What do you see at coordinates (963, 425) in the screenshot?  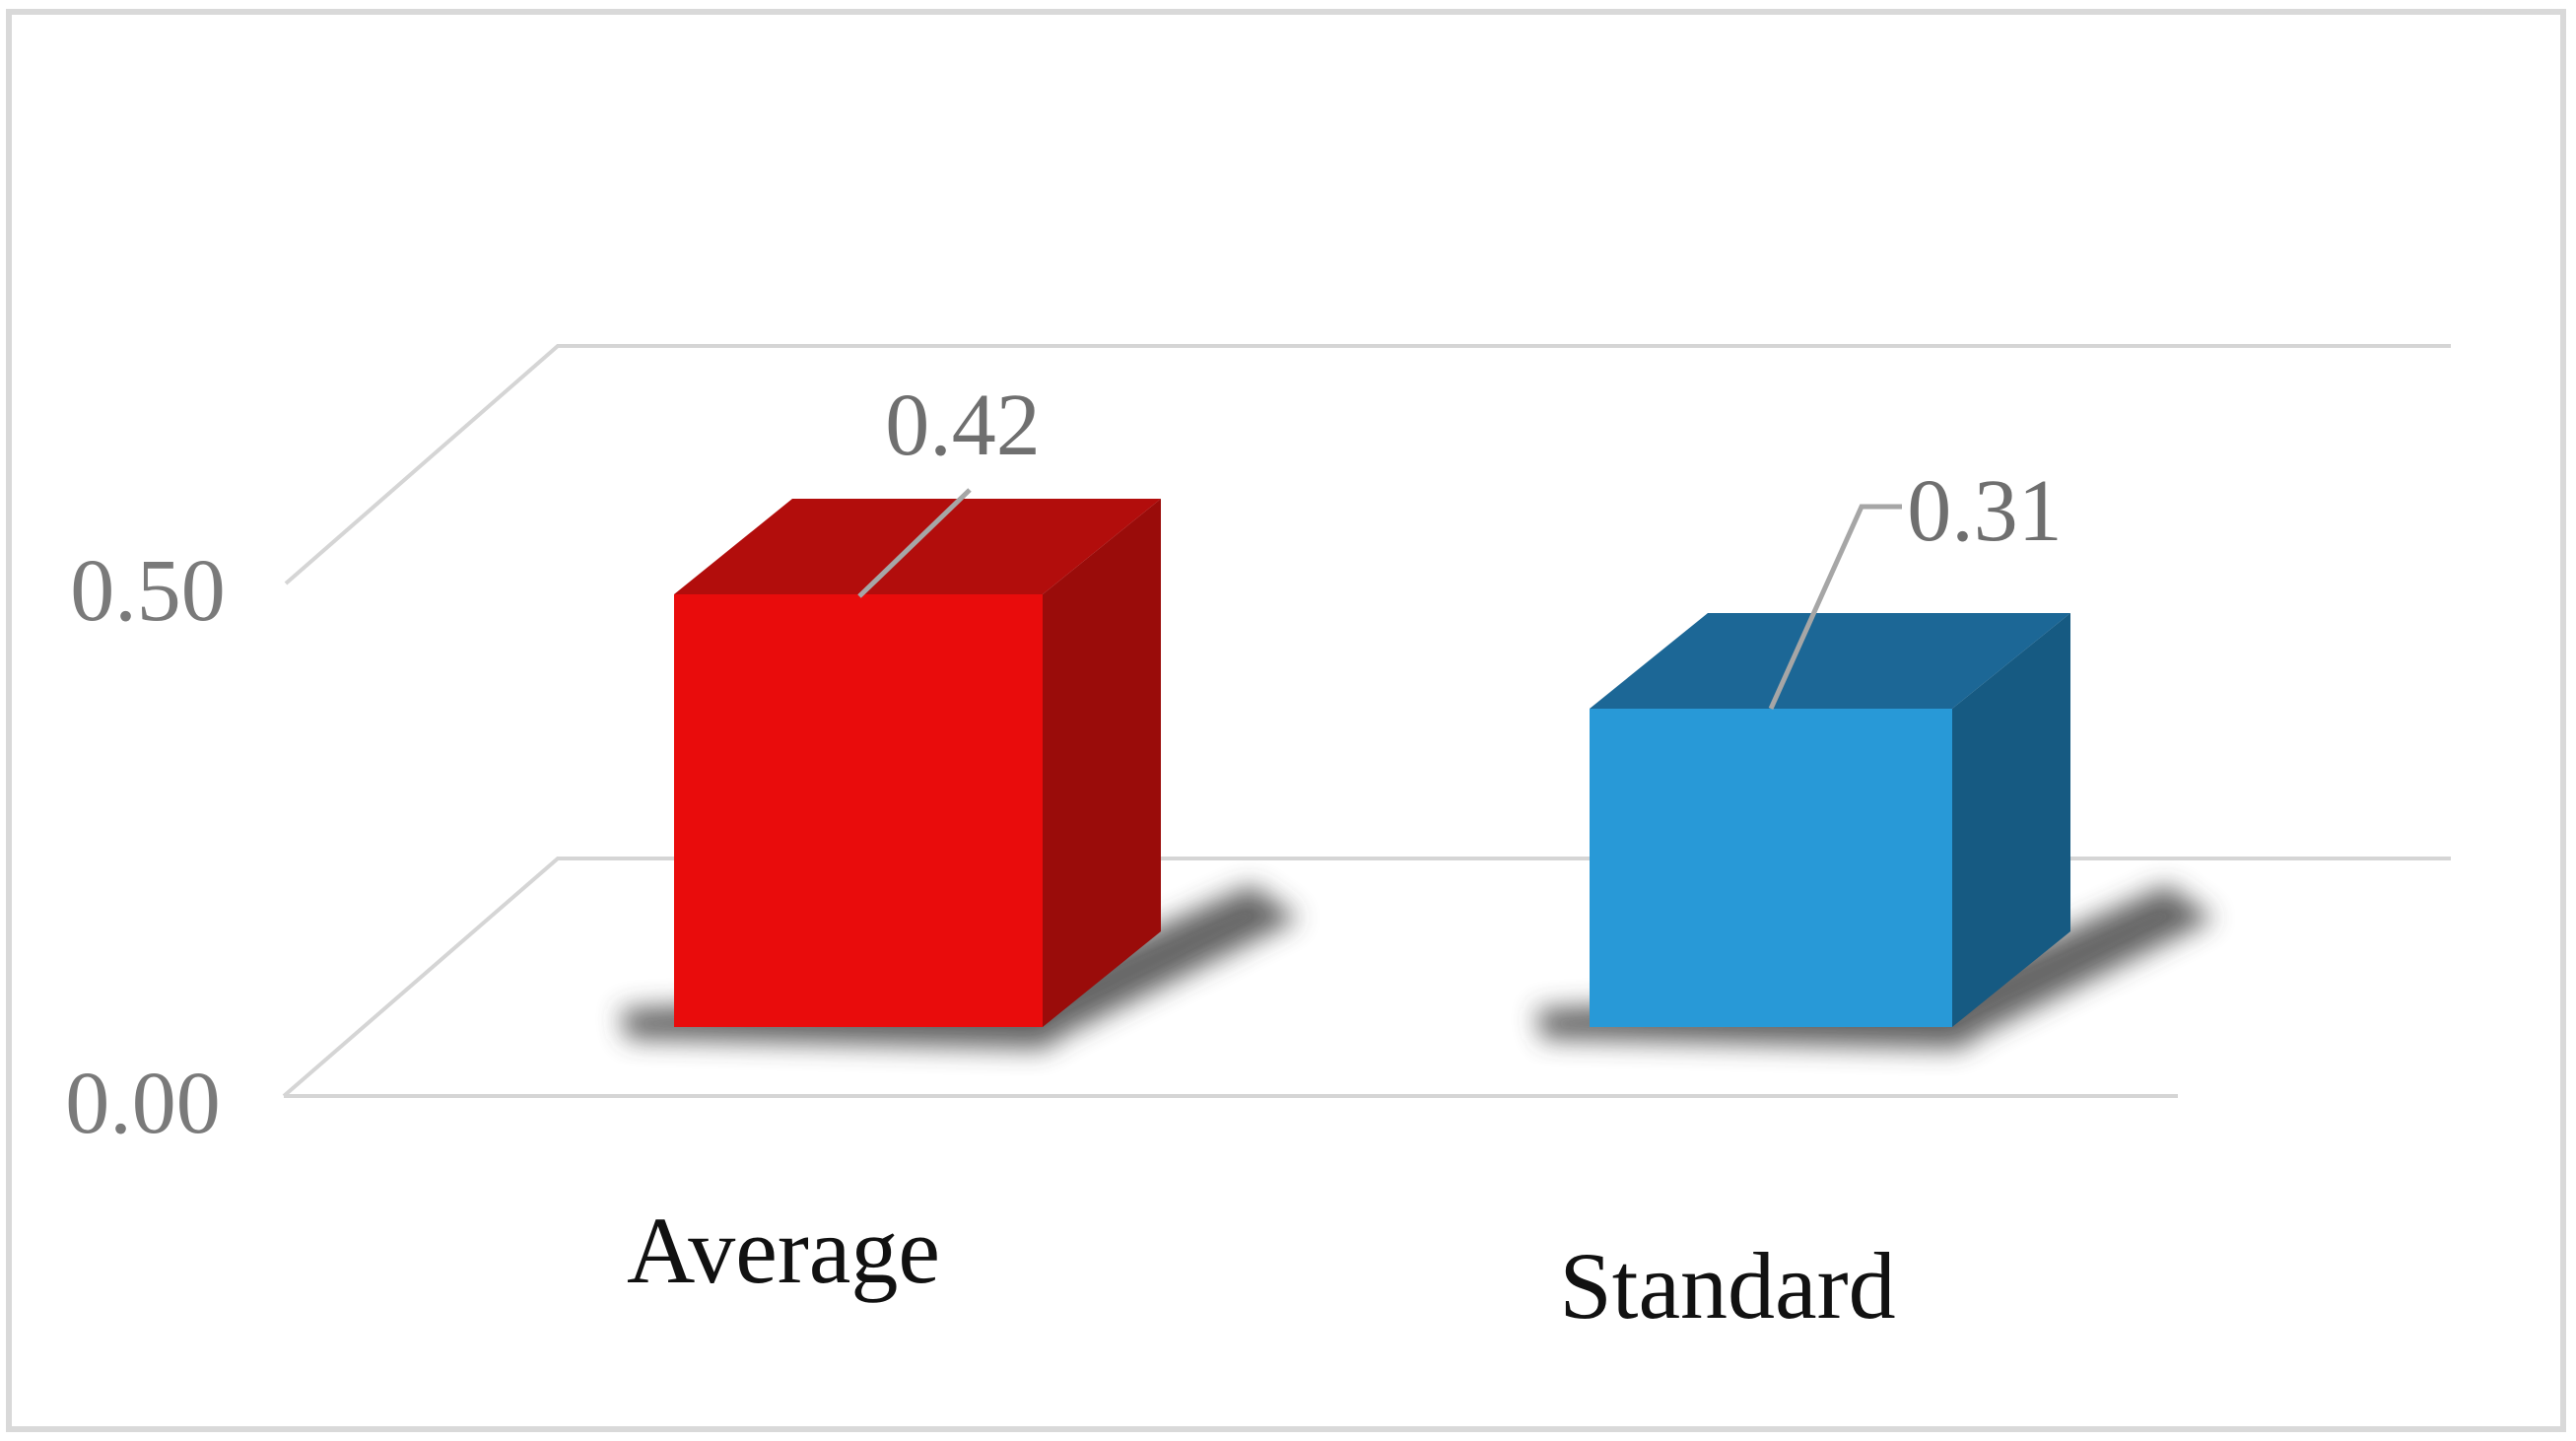 I see `data-label-average: 0.42` at bounding box center [963, 425].